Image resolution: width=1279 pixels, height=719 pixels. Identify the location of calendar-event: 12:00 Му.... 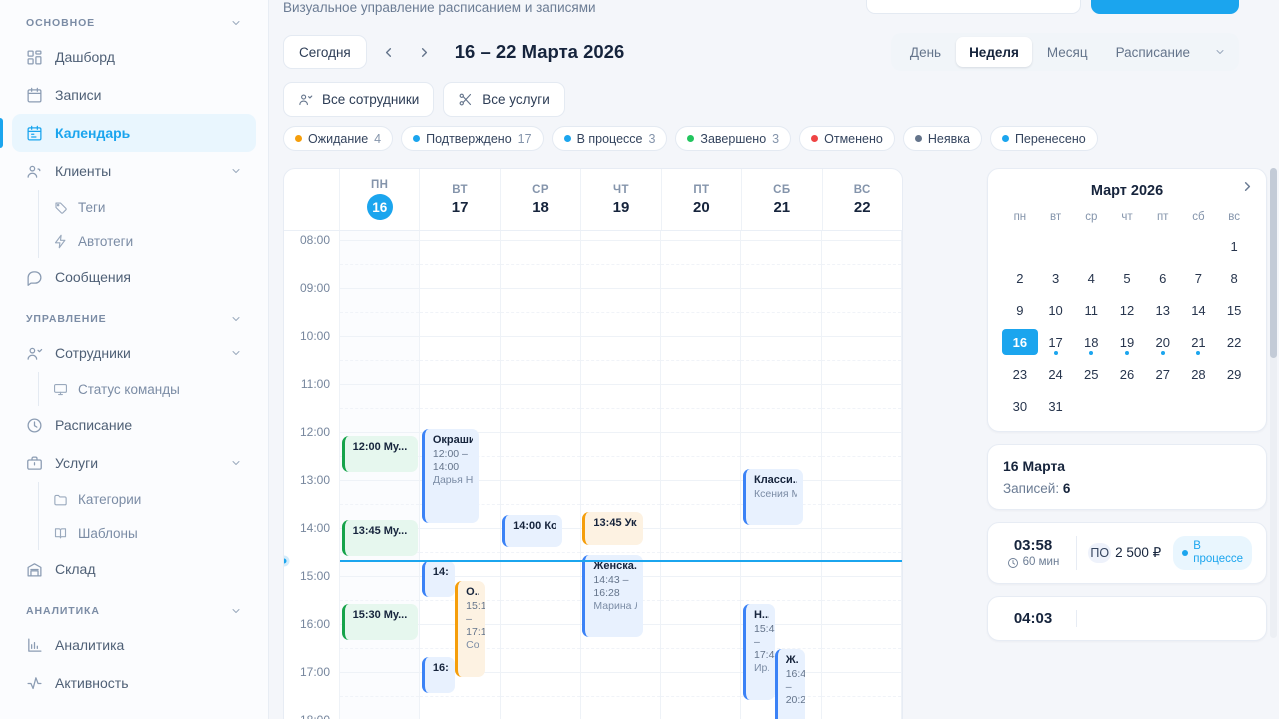
(379, 454).